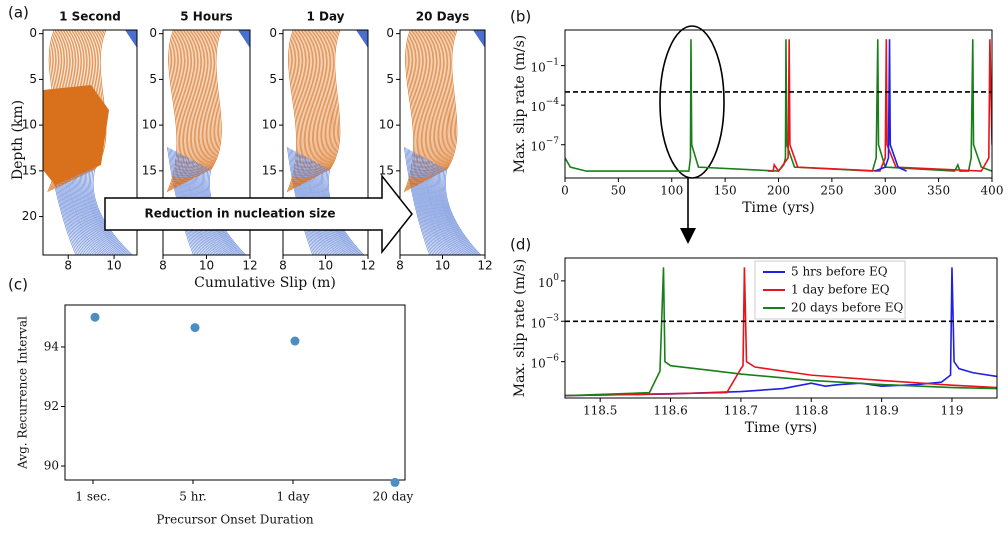 The height and width of the screenshot is (533, 1008). I want to click on legend-label: 1 day before EQ, so click(840, 290).